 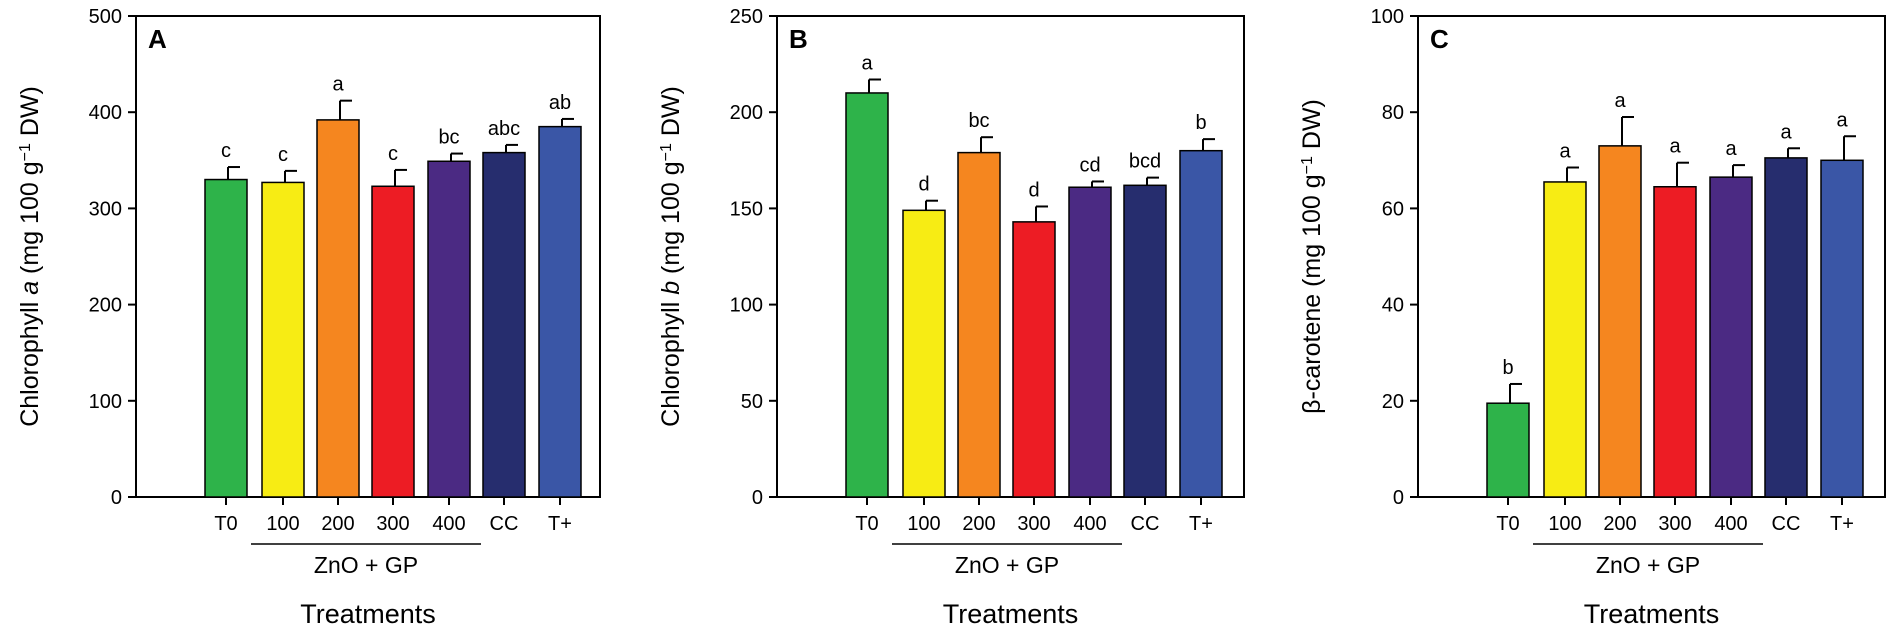 I want to click on significance-label: abc, so click(x=504, y=129).